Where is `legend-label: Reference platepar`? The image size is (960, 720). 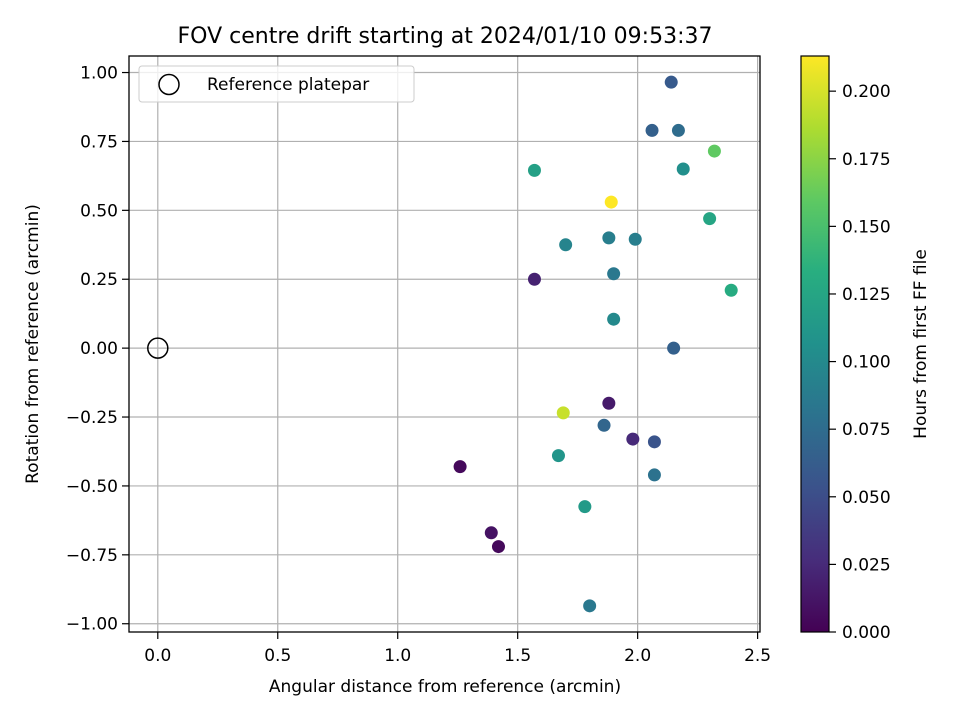
legend-label: Reference platepar is located at coordinates (288, 85).